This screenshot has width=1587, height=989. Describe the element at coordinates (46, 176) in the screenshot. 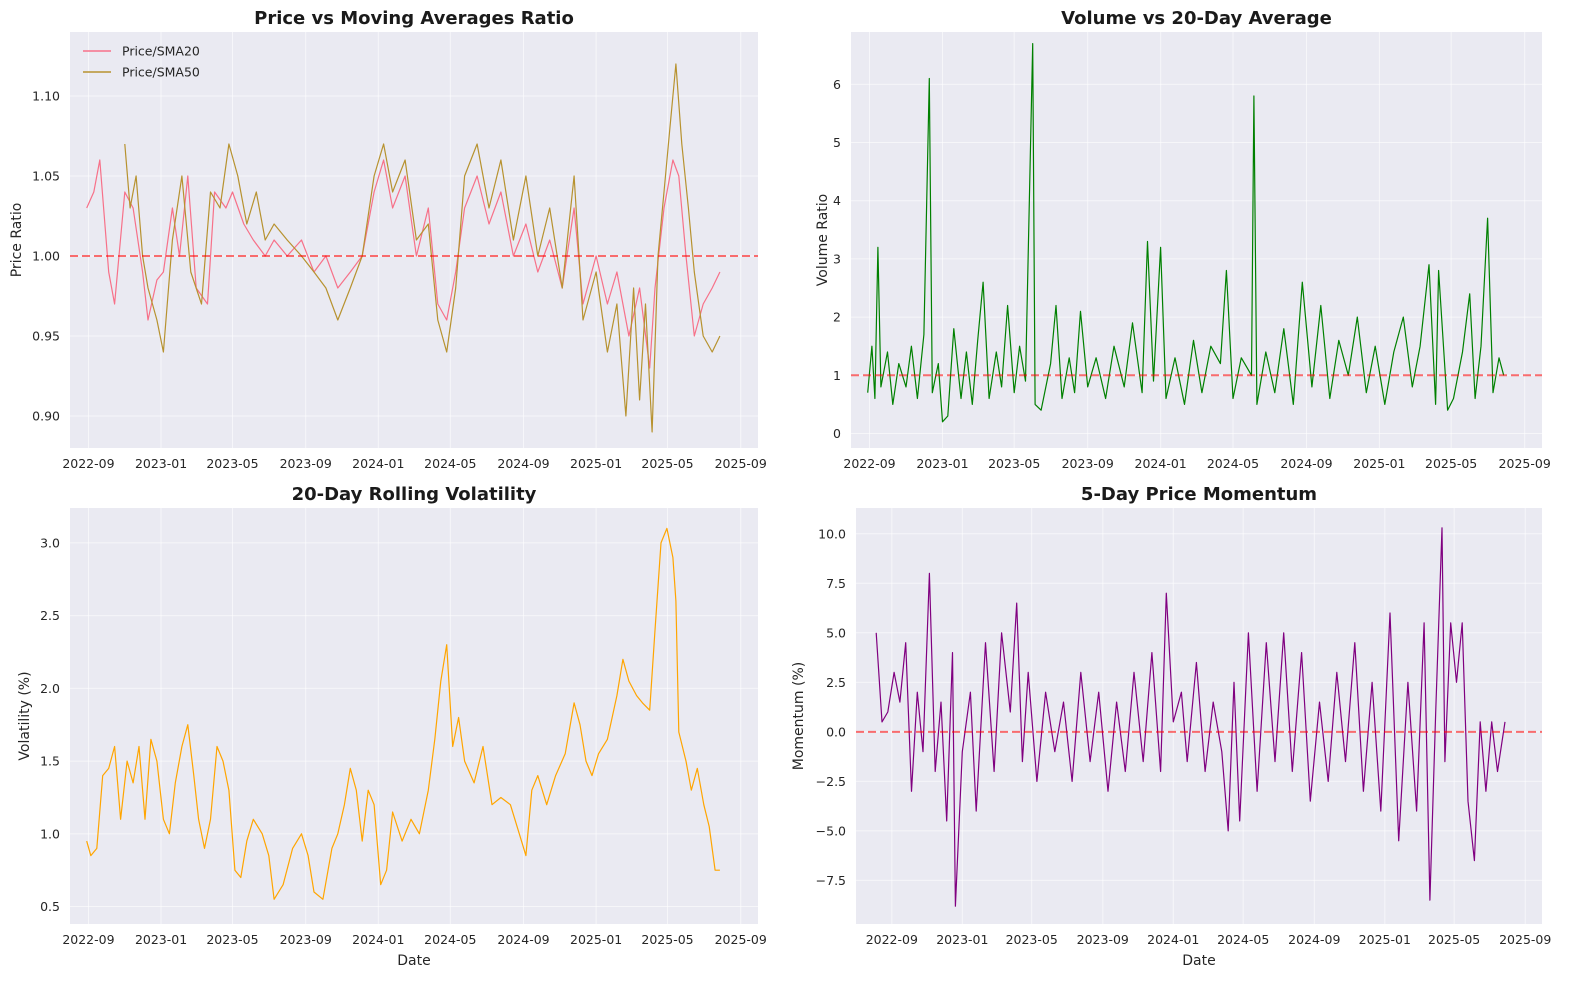

I see `y-tick-label: 1.05` at that location.